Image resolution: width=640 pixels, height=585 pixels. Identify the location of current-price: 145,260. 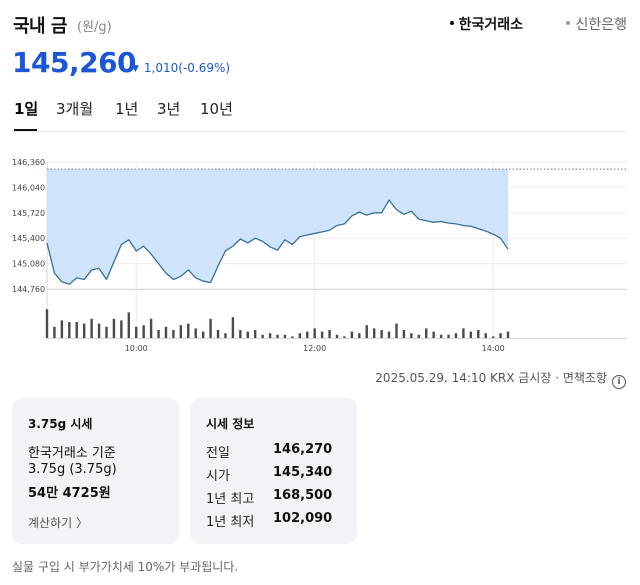
(74, 62).